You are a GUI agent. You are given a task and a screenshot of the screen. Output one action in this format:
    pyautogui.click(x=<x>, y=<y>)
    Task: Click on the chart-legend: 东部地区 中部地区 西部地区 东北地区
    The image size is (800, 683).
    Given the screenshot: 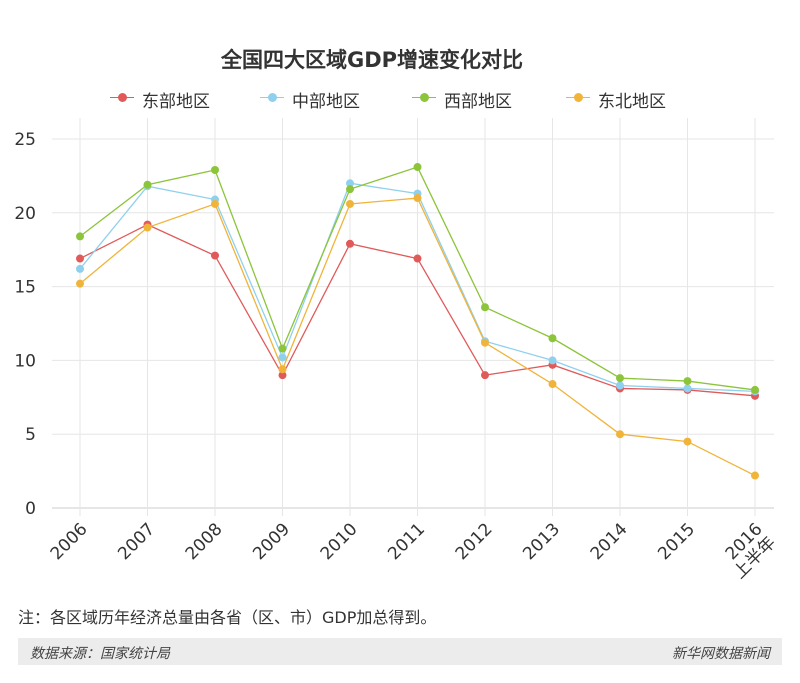 What is the action you would take?
    pyautogui.click(x=410, y=99)
    